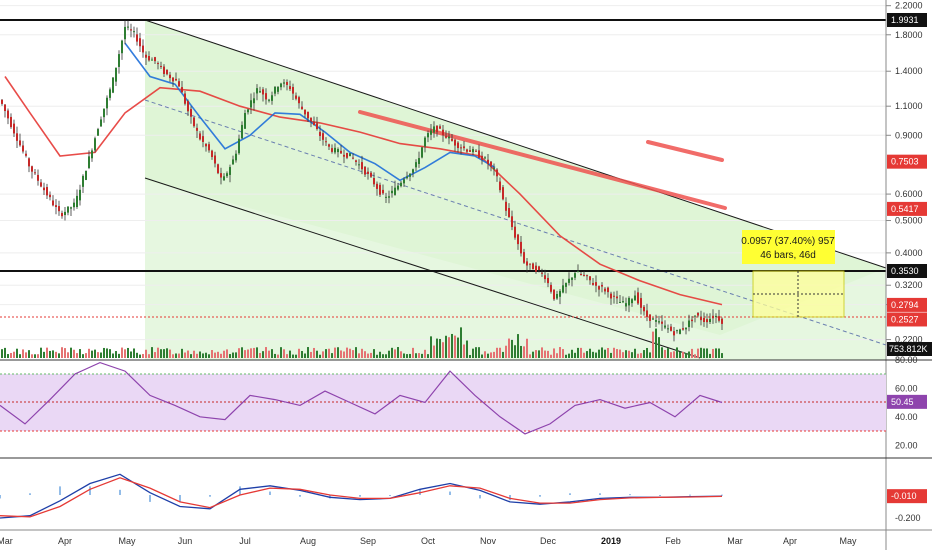 The image size is (932, 550). Describe the element at coordinates (428, 541) in the screenshot. I see `x-tick-label: Oct` at that location.